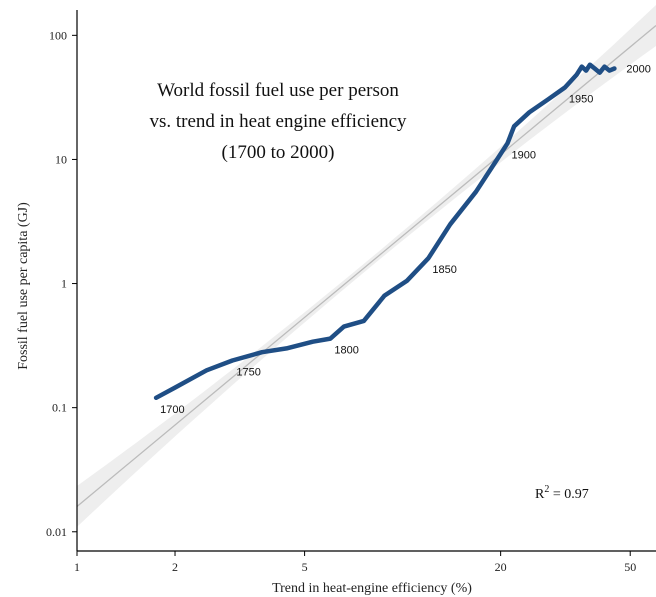 Image resolution: width=656 pixels, height=597 pixels. Describe the element at coordinates (248, 372) in the screenshot. I see `year-label-1750: 1750` at that location.